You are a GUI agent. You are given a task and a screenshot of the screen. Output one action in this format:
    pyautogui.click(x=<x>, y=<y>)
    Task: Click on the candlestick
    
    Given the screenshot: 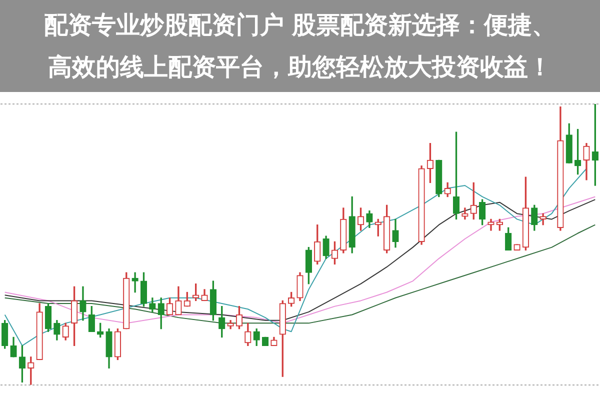 What is the action you would take?
    pyautogui.click(x=135, y=282)
    